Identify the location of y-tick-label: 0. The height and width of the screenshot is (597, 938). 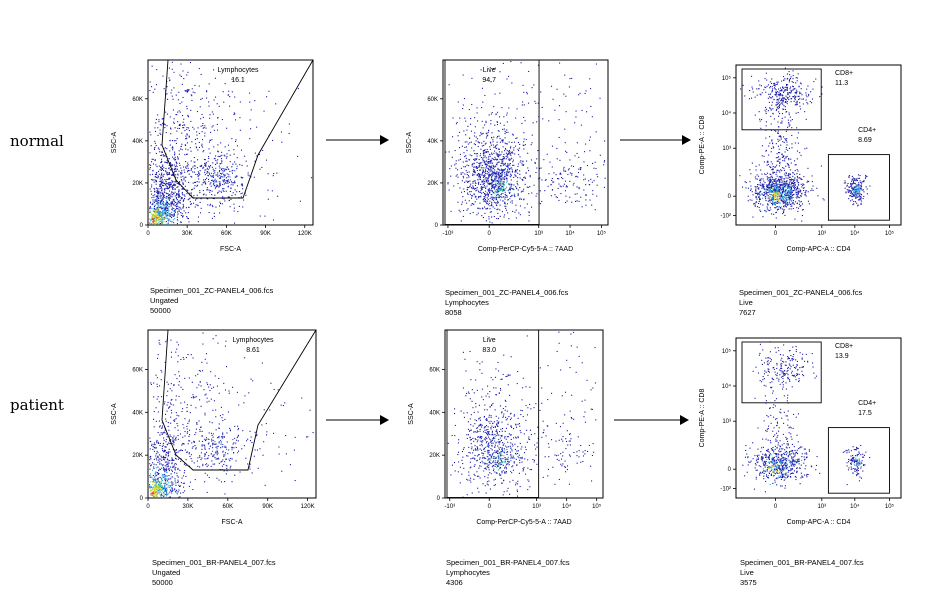
(437, 226).